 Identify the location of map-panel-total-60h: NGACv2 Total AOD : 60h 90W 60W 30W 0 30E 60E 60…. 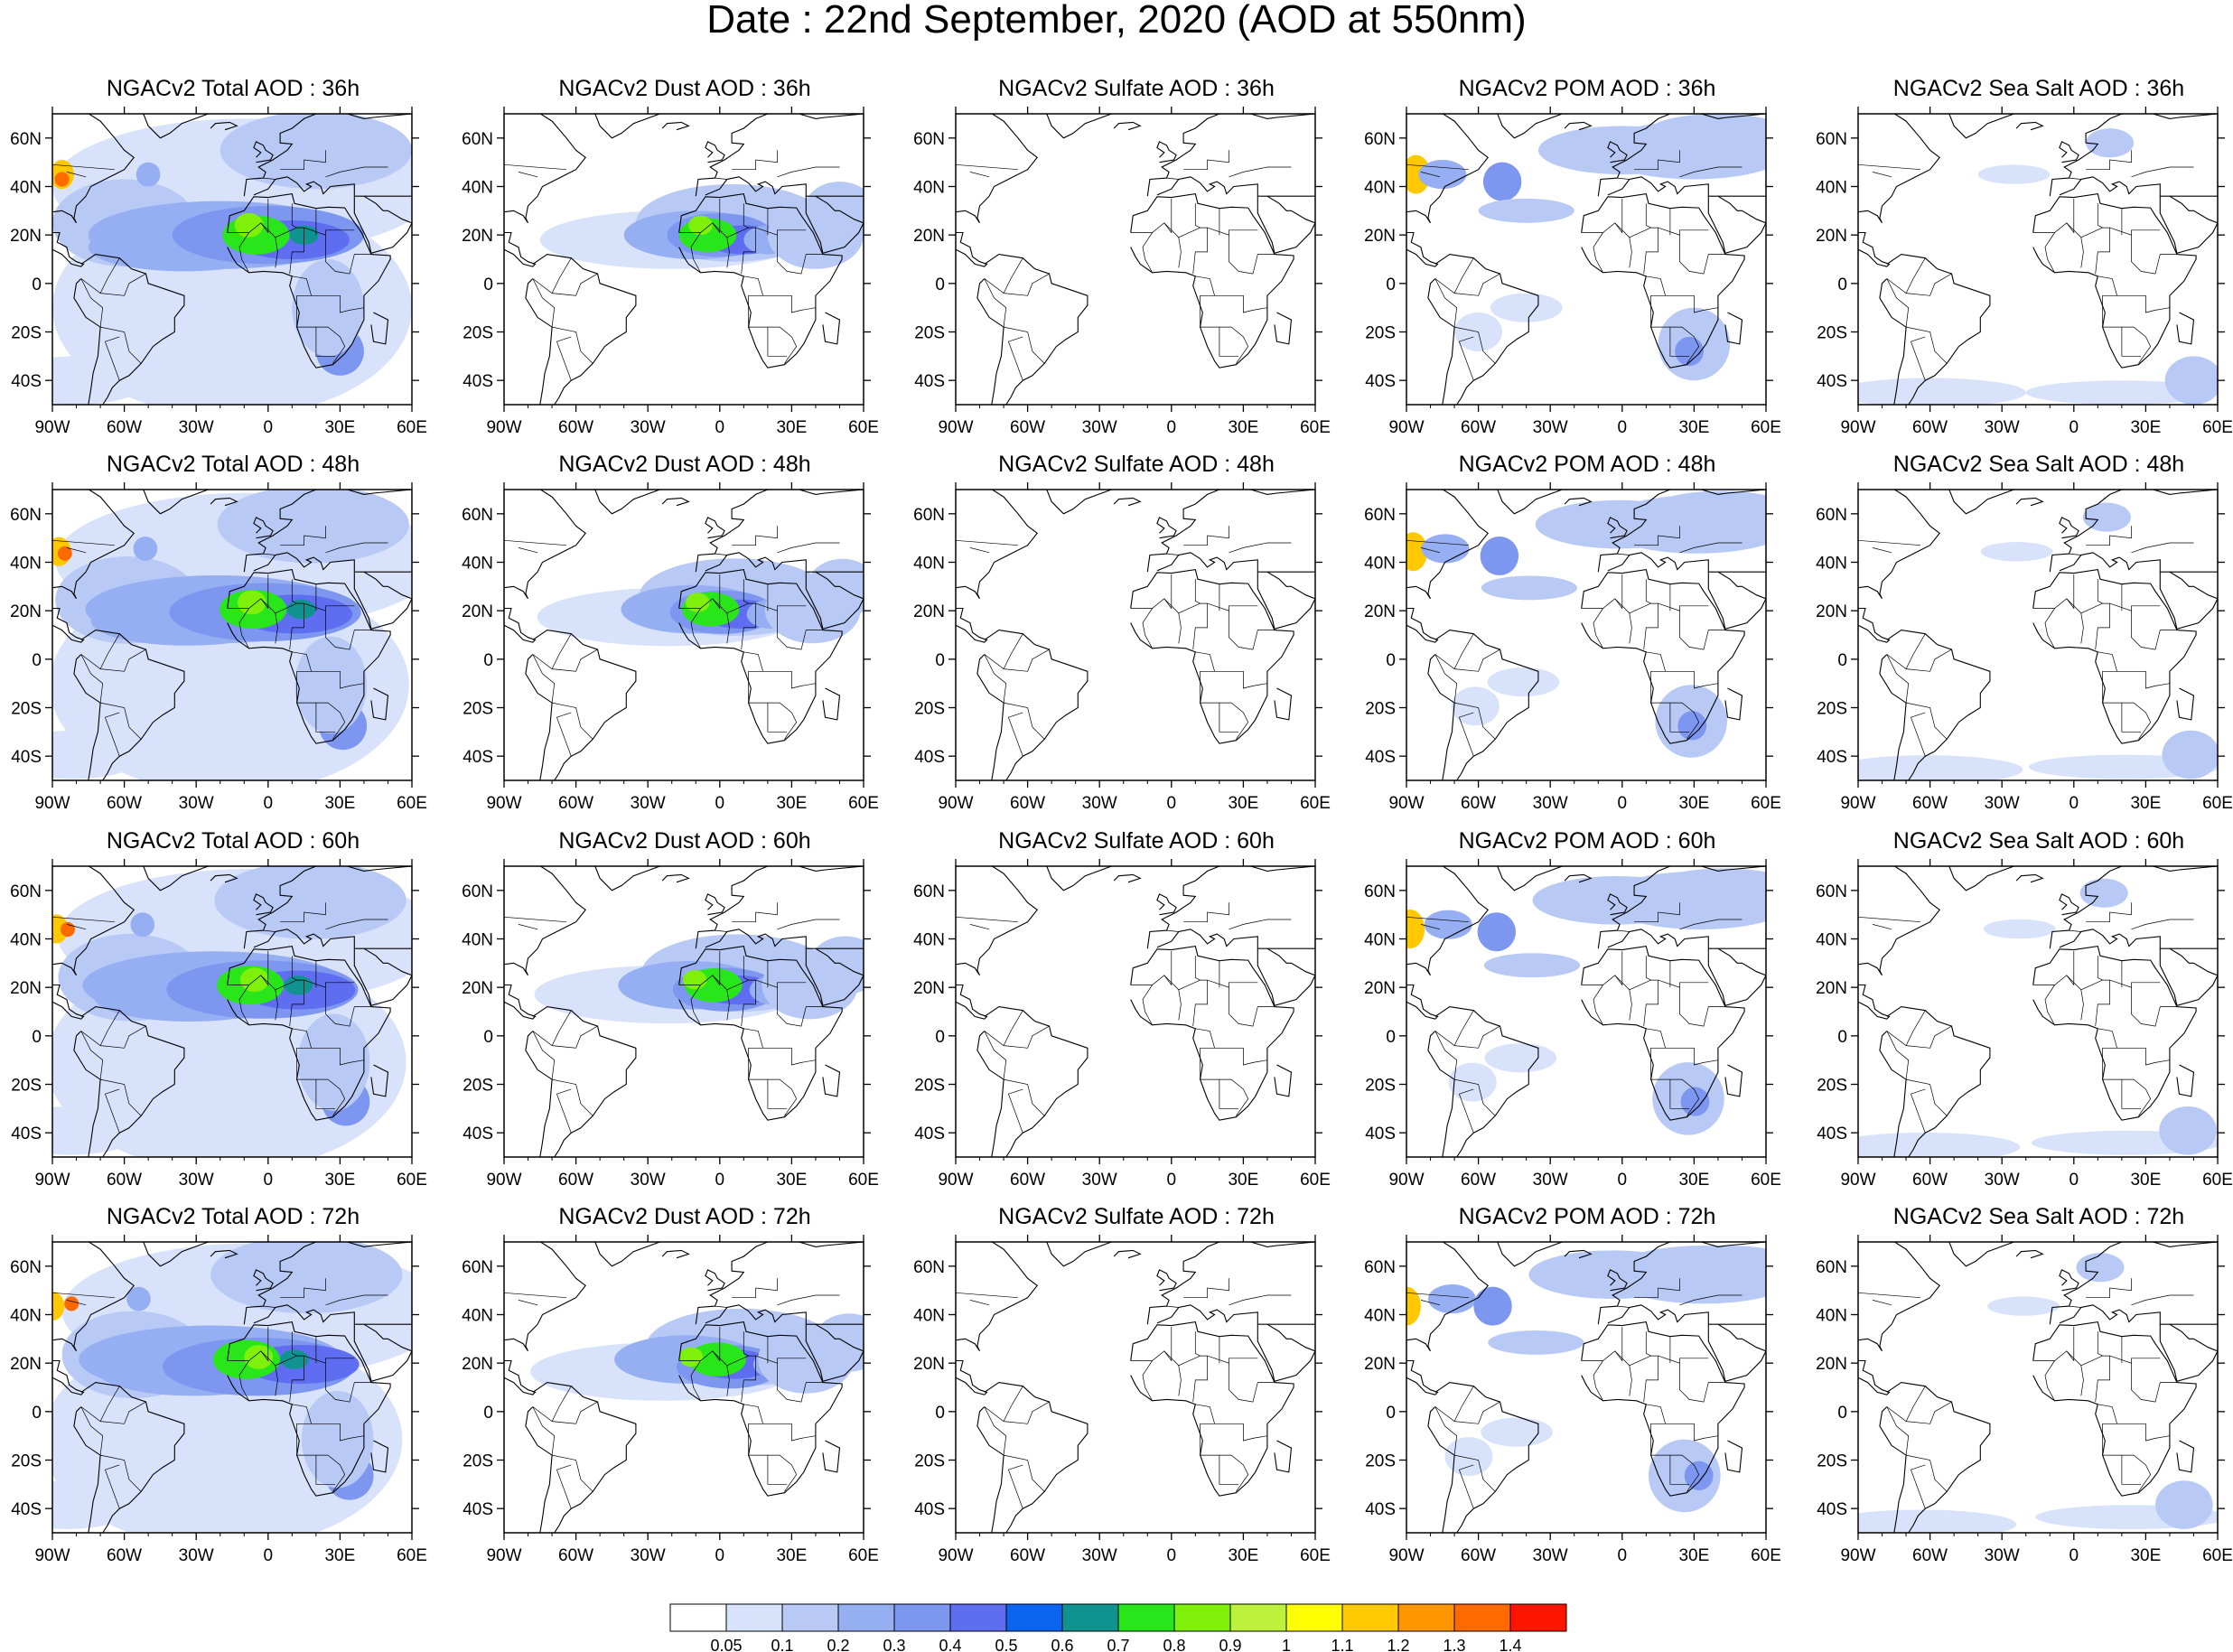
(216, 1009).